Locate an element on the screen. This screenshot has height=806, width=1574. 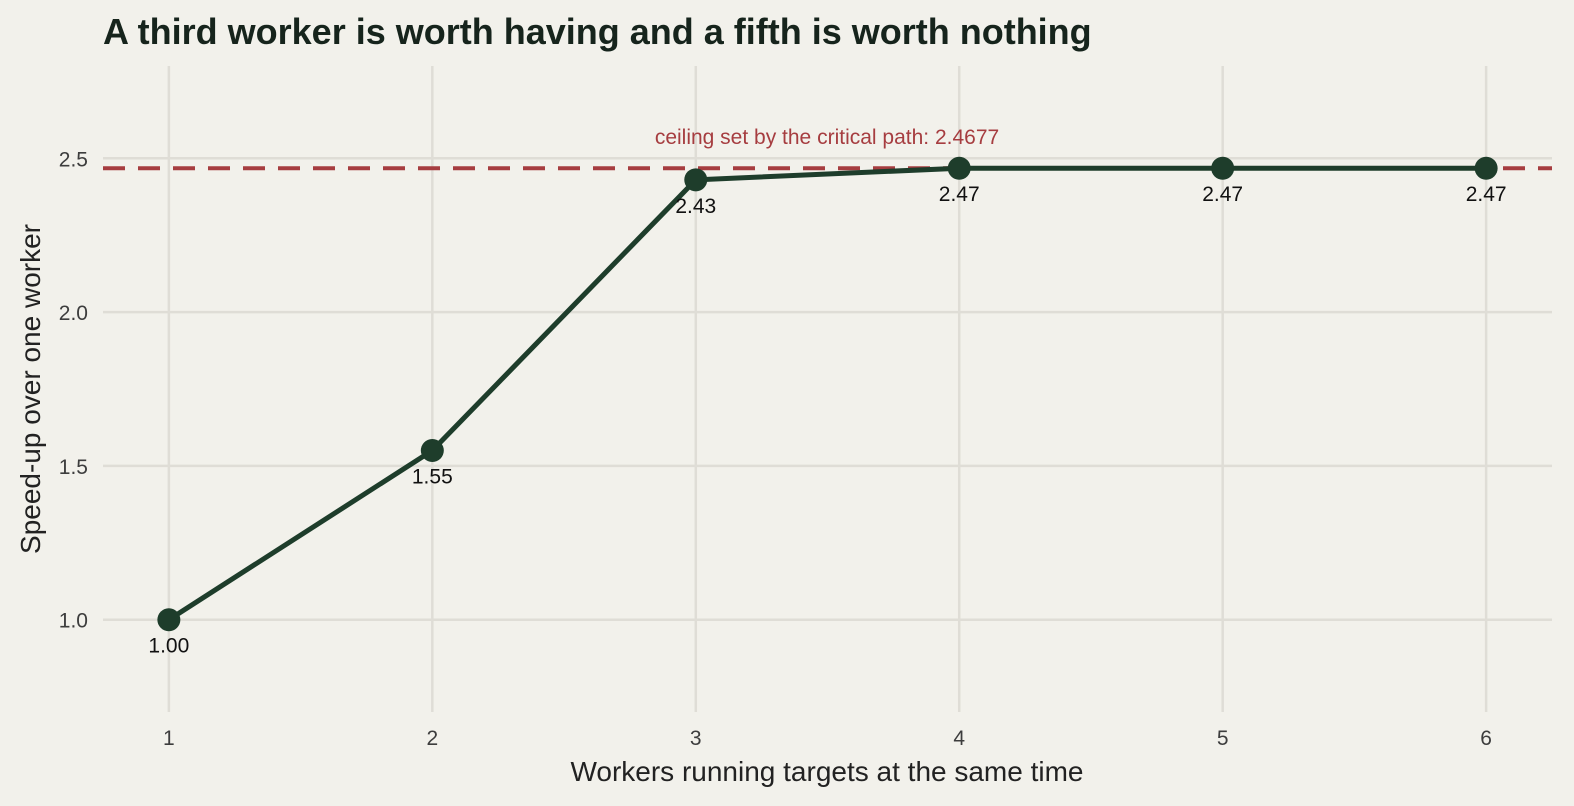
y-axis-label: Speed-up over one worker is located at coordinates (30, 389).